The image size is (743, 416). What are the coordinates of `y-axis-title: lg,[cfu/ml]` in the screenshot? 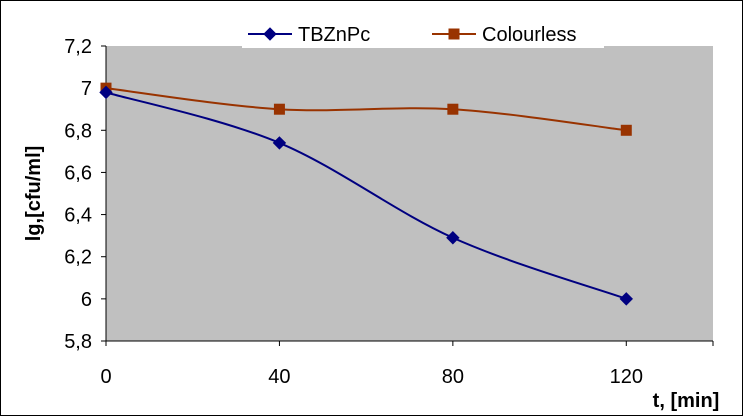 It's located at (34, 194).